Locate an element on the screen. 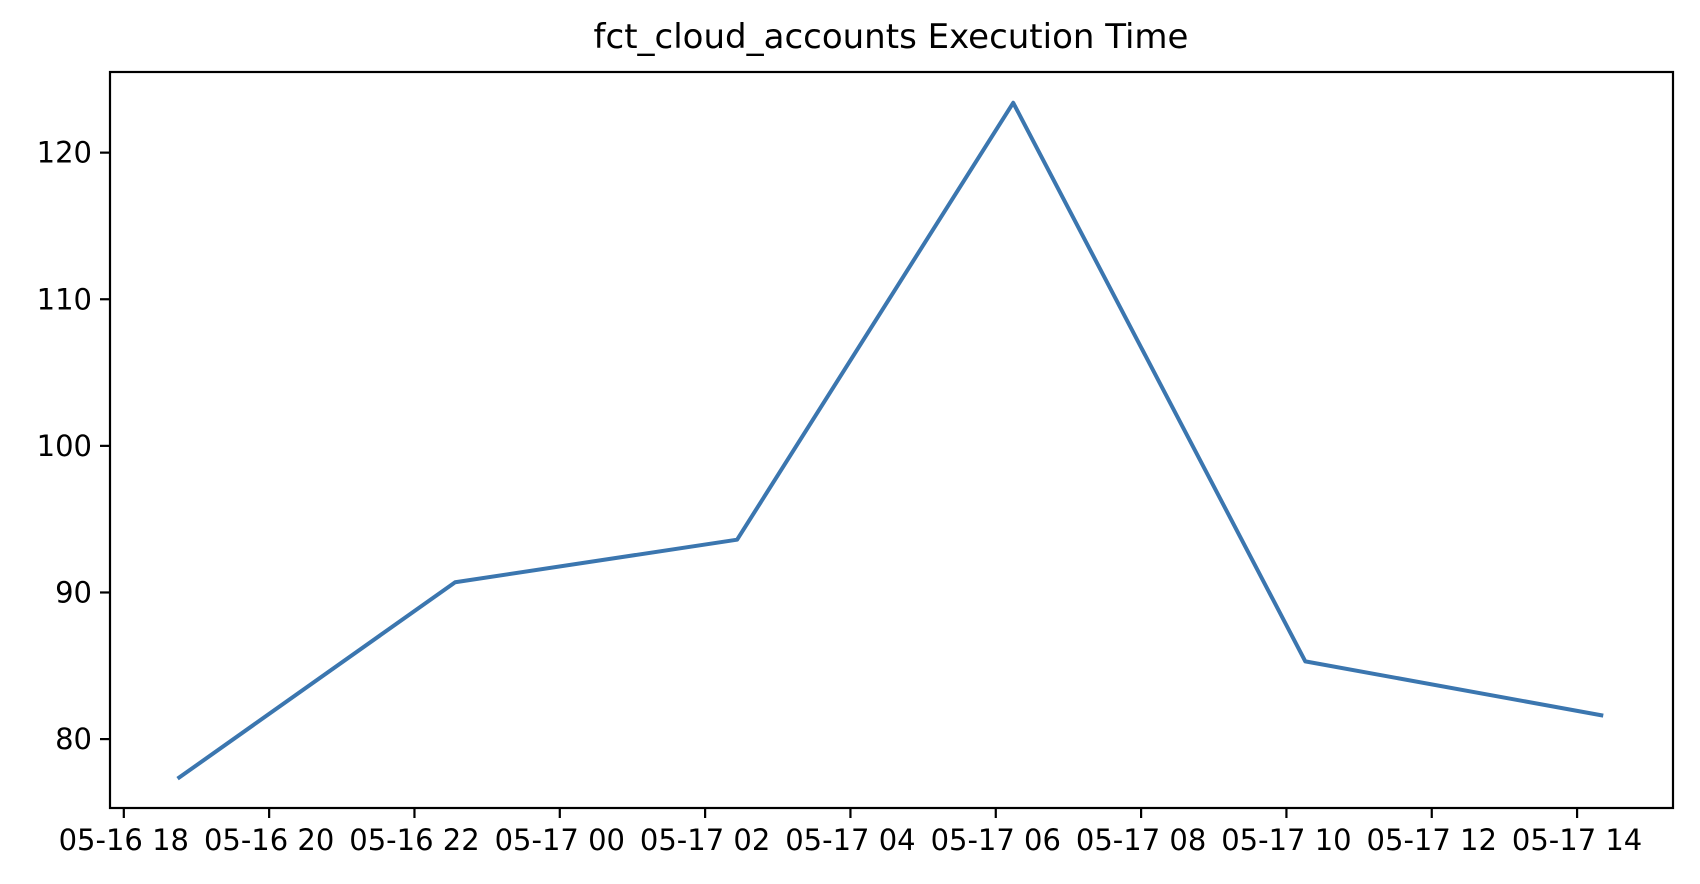 This screenshot has width=1700, height=884. x-tick-label: 05-16 22 is located at coordinates (414, 840).